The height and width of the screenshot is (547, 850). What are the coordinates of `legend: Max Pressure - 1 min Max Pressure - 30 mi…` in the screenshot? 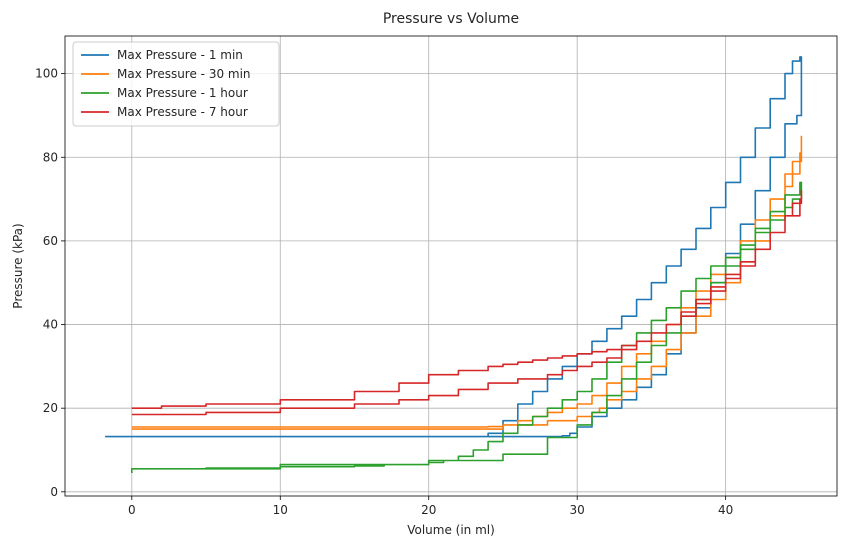 It's located at (176, 84).